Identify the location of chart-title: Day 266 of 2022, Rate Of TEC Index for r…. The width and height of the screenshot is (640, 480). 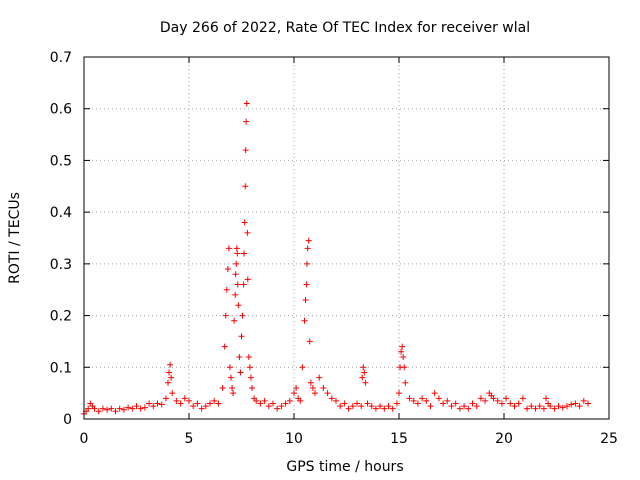
(345, 28).